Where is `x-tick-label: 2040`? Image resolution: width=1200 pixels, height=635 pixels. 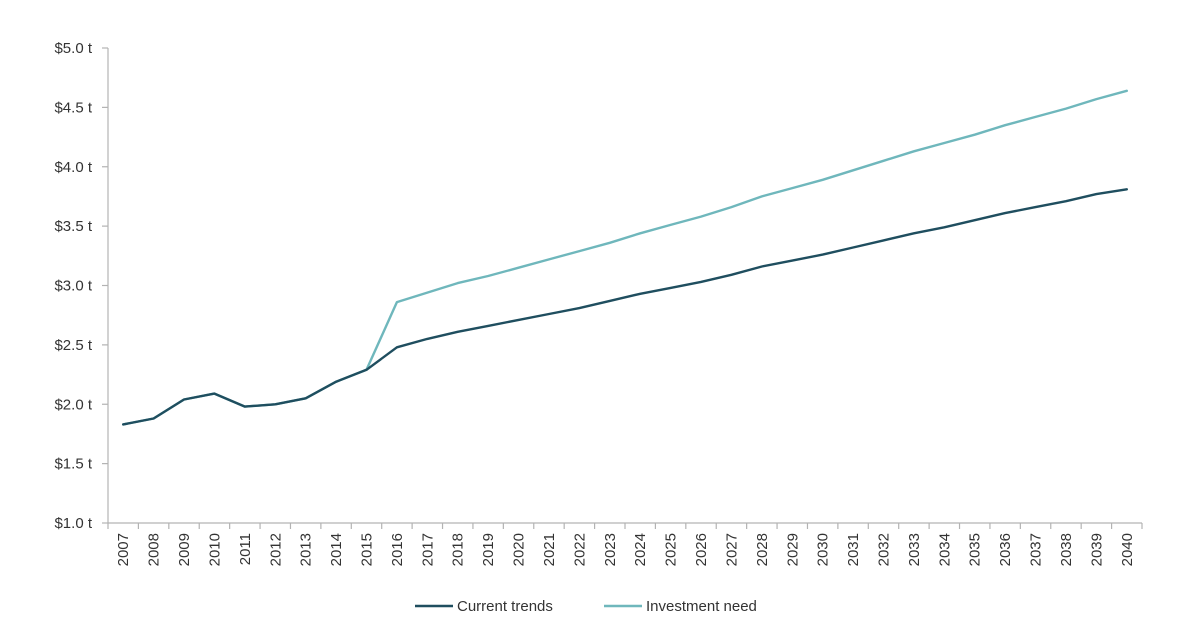
x-tick-label: 2040 is located at coordinates (1127, 549).